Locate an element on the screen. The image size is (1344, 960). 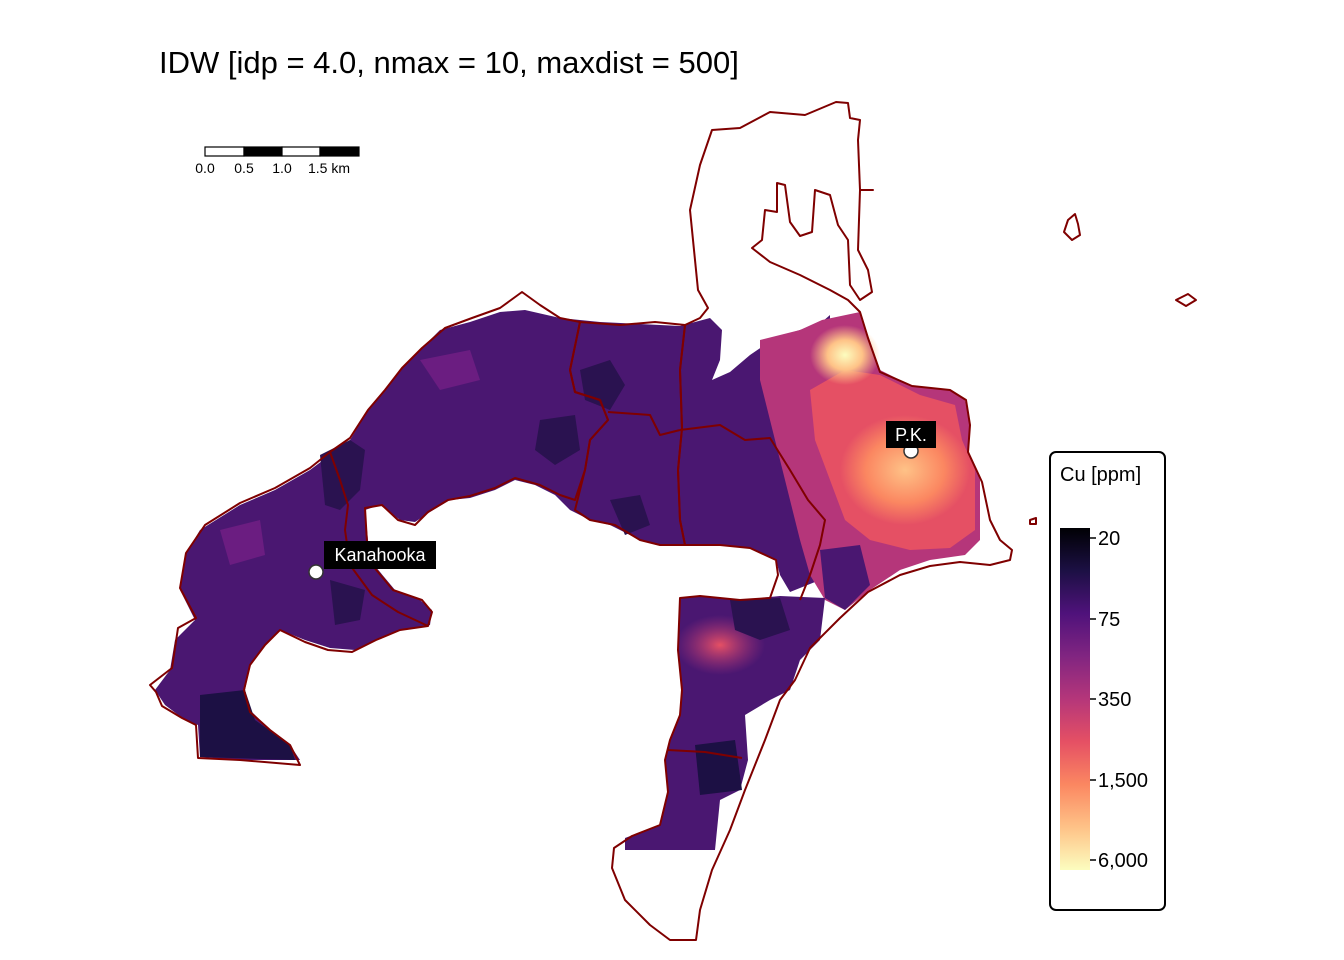
raster-pk-glow is located at coordinates (905, 470).